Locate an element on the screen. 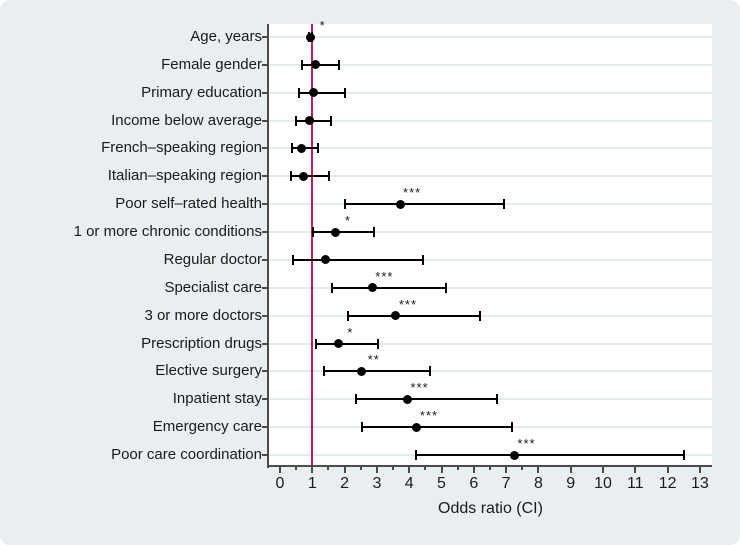 This screenshot has width=740, height=545. category-label: Italian–speaking region is located at coordinates (184, 176).